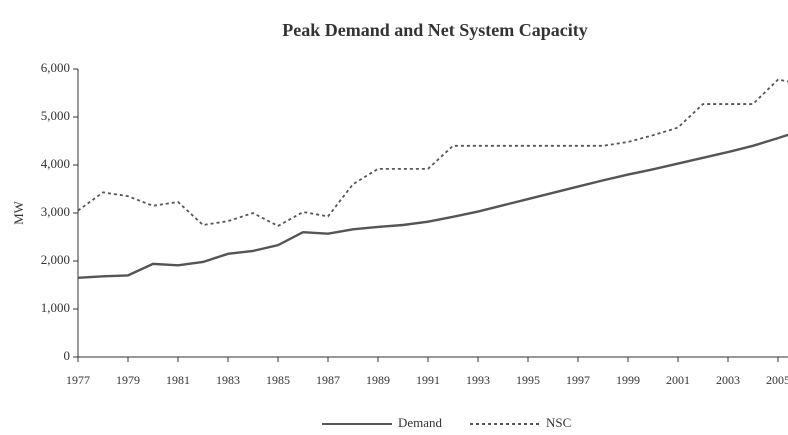 This screenshot has height=435, width=788. I want to click on x-tick-label: 1997, so click(578, 380).